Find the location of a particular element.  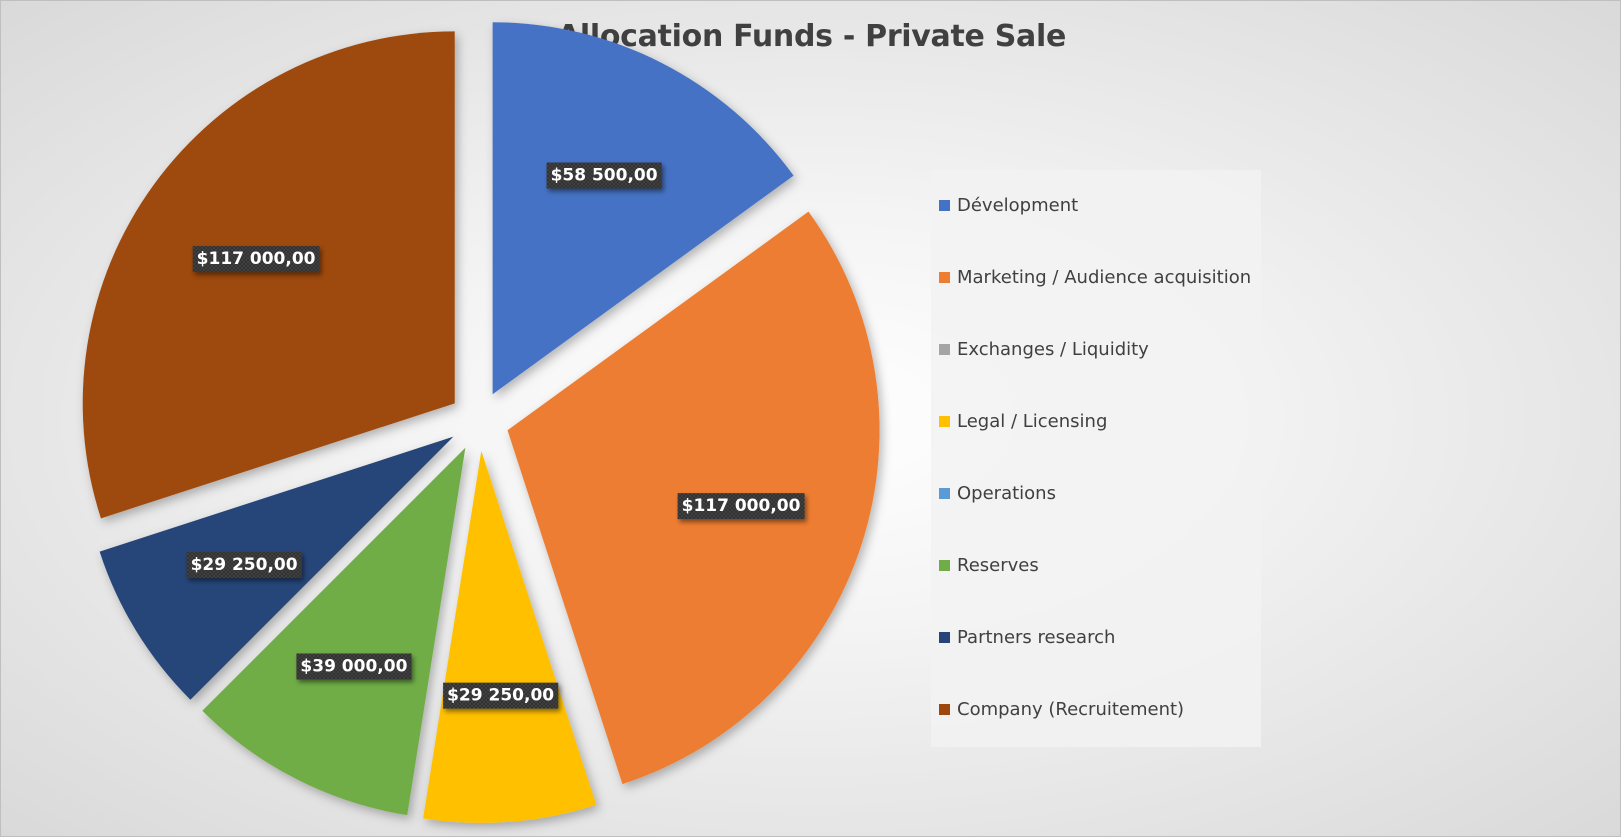

svg-text: $58 500,00 is located at coordinates (604, 176).